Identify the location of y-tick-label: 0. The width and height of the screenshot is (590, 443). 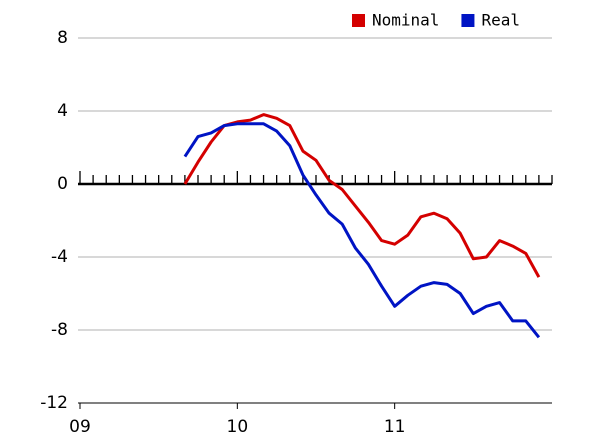
(62, 184).